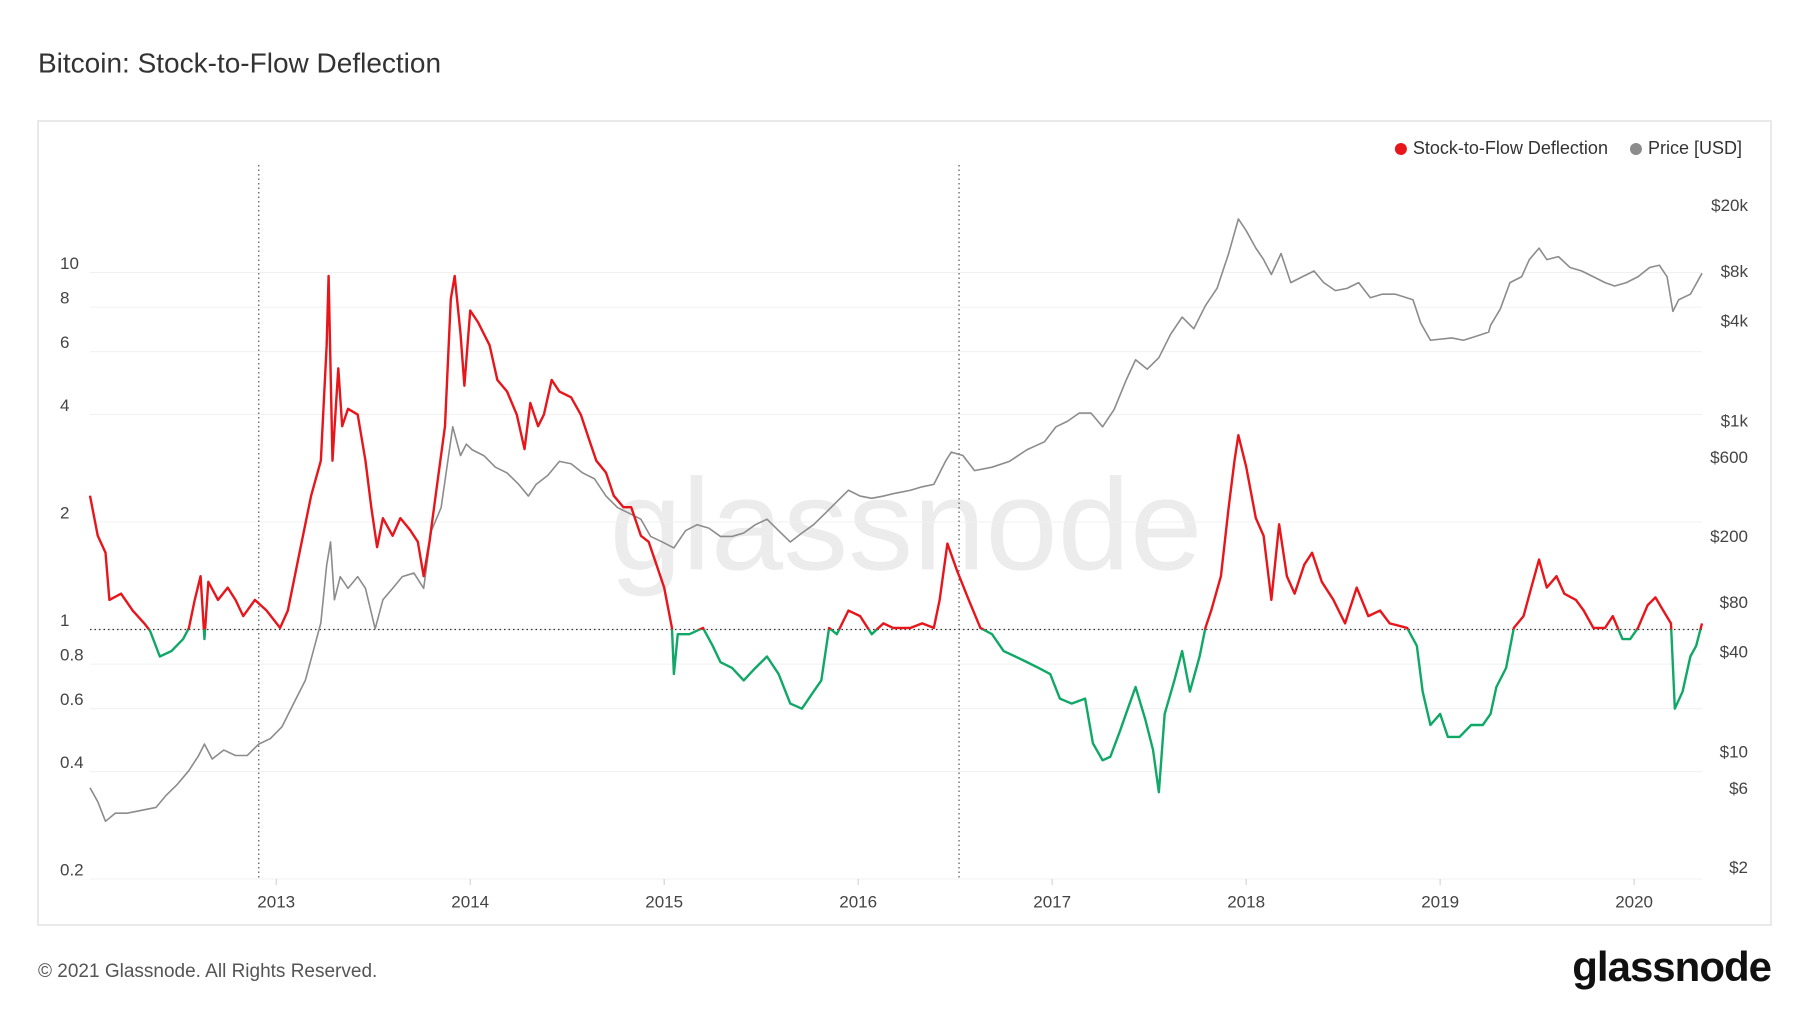 Image resolution: width=1800 pixels, height=1013 pixels. What do you see at coordinates (1440, 901) in the screenshot?
I see `x-tick-label: 2019` at bounding box center [1440, 901].